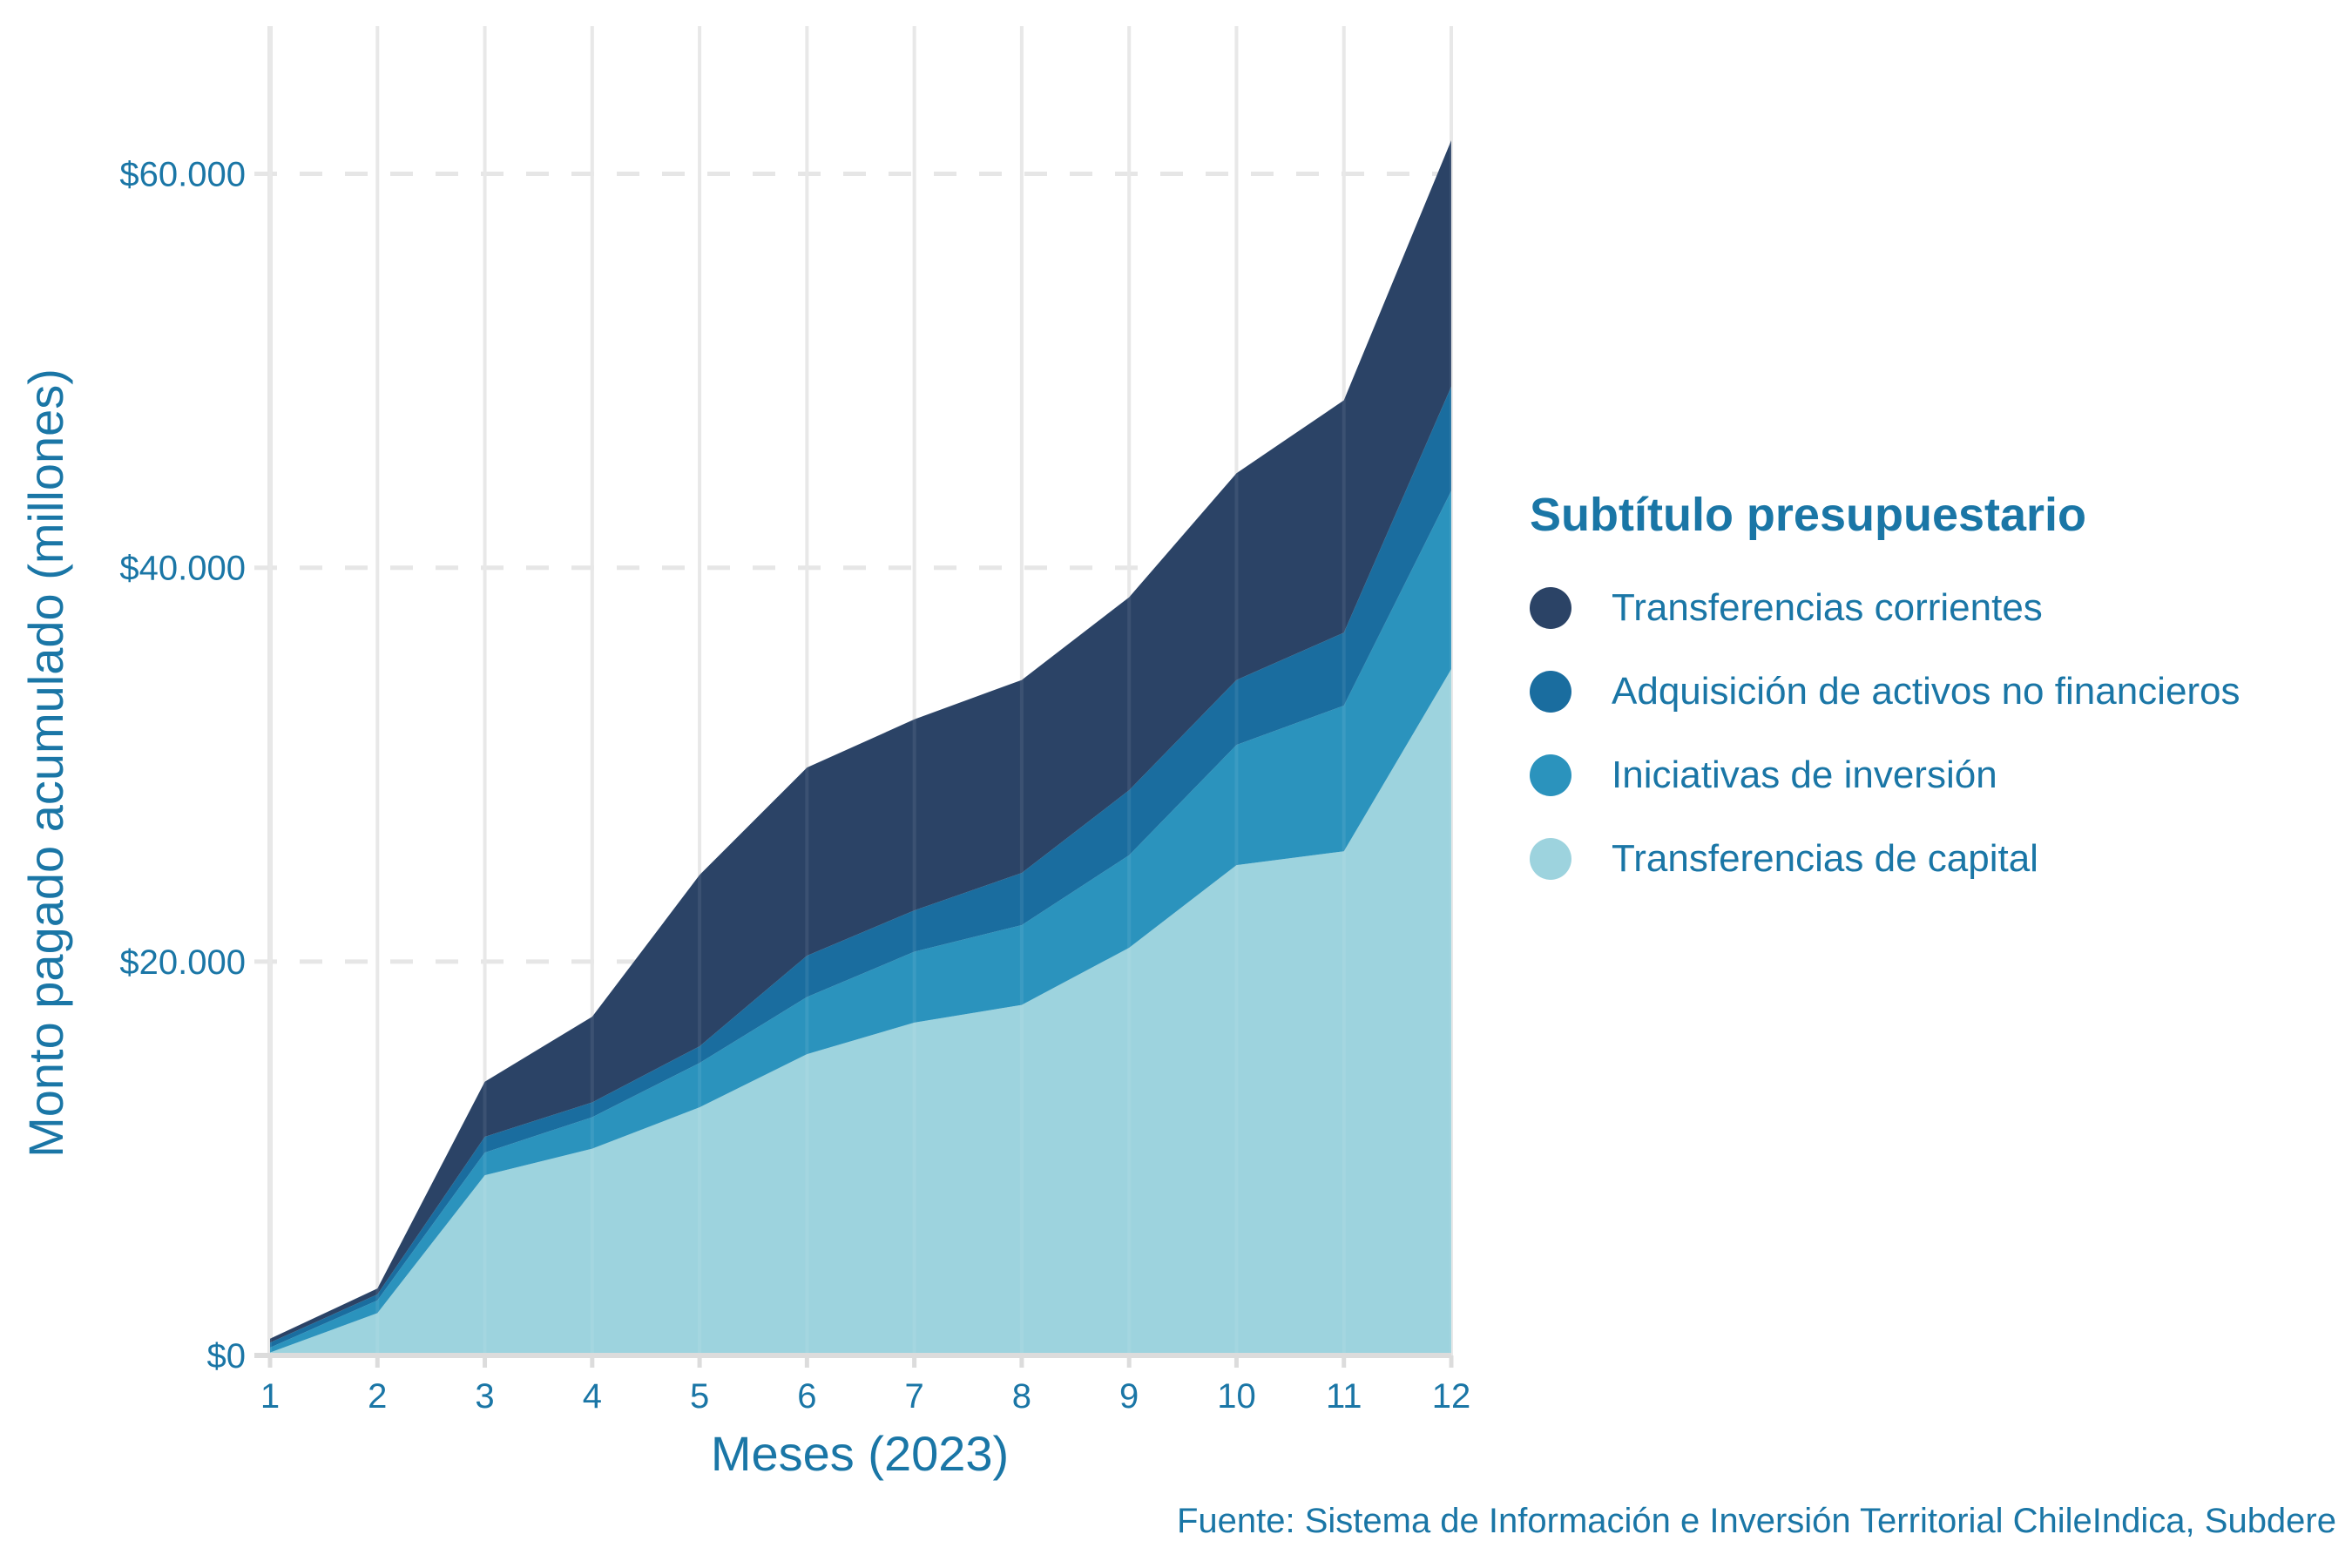 The width and height of the screenshot is (2352, 1568). I want to click on y-tick-label: $40.000, so click(182, 569).